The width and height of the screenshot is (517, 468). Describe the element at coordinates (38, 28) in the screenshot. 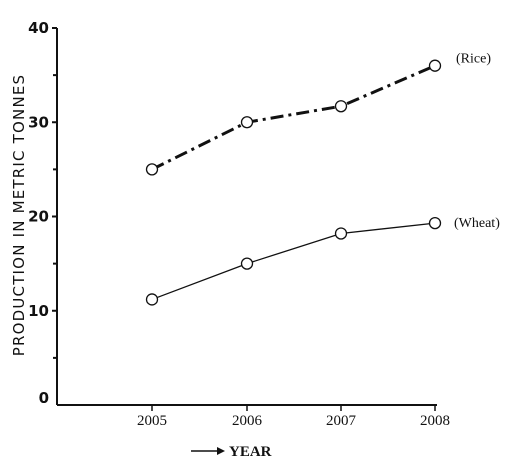

I see `y-tick-label: 40` at that location.